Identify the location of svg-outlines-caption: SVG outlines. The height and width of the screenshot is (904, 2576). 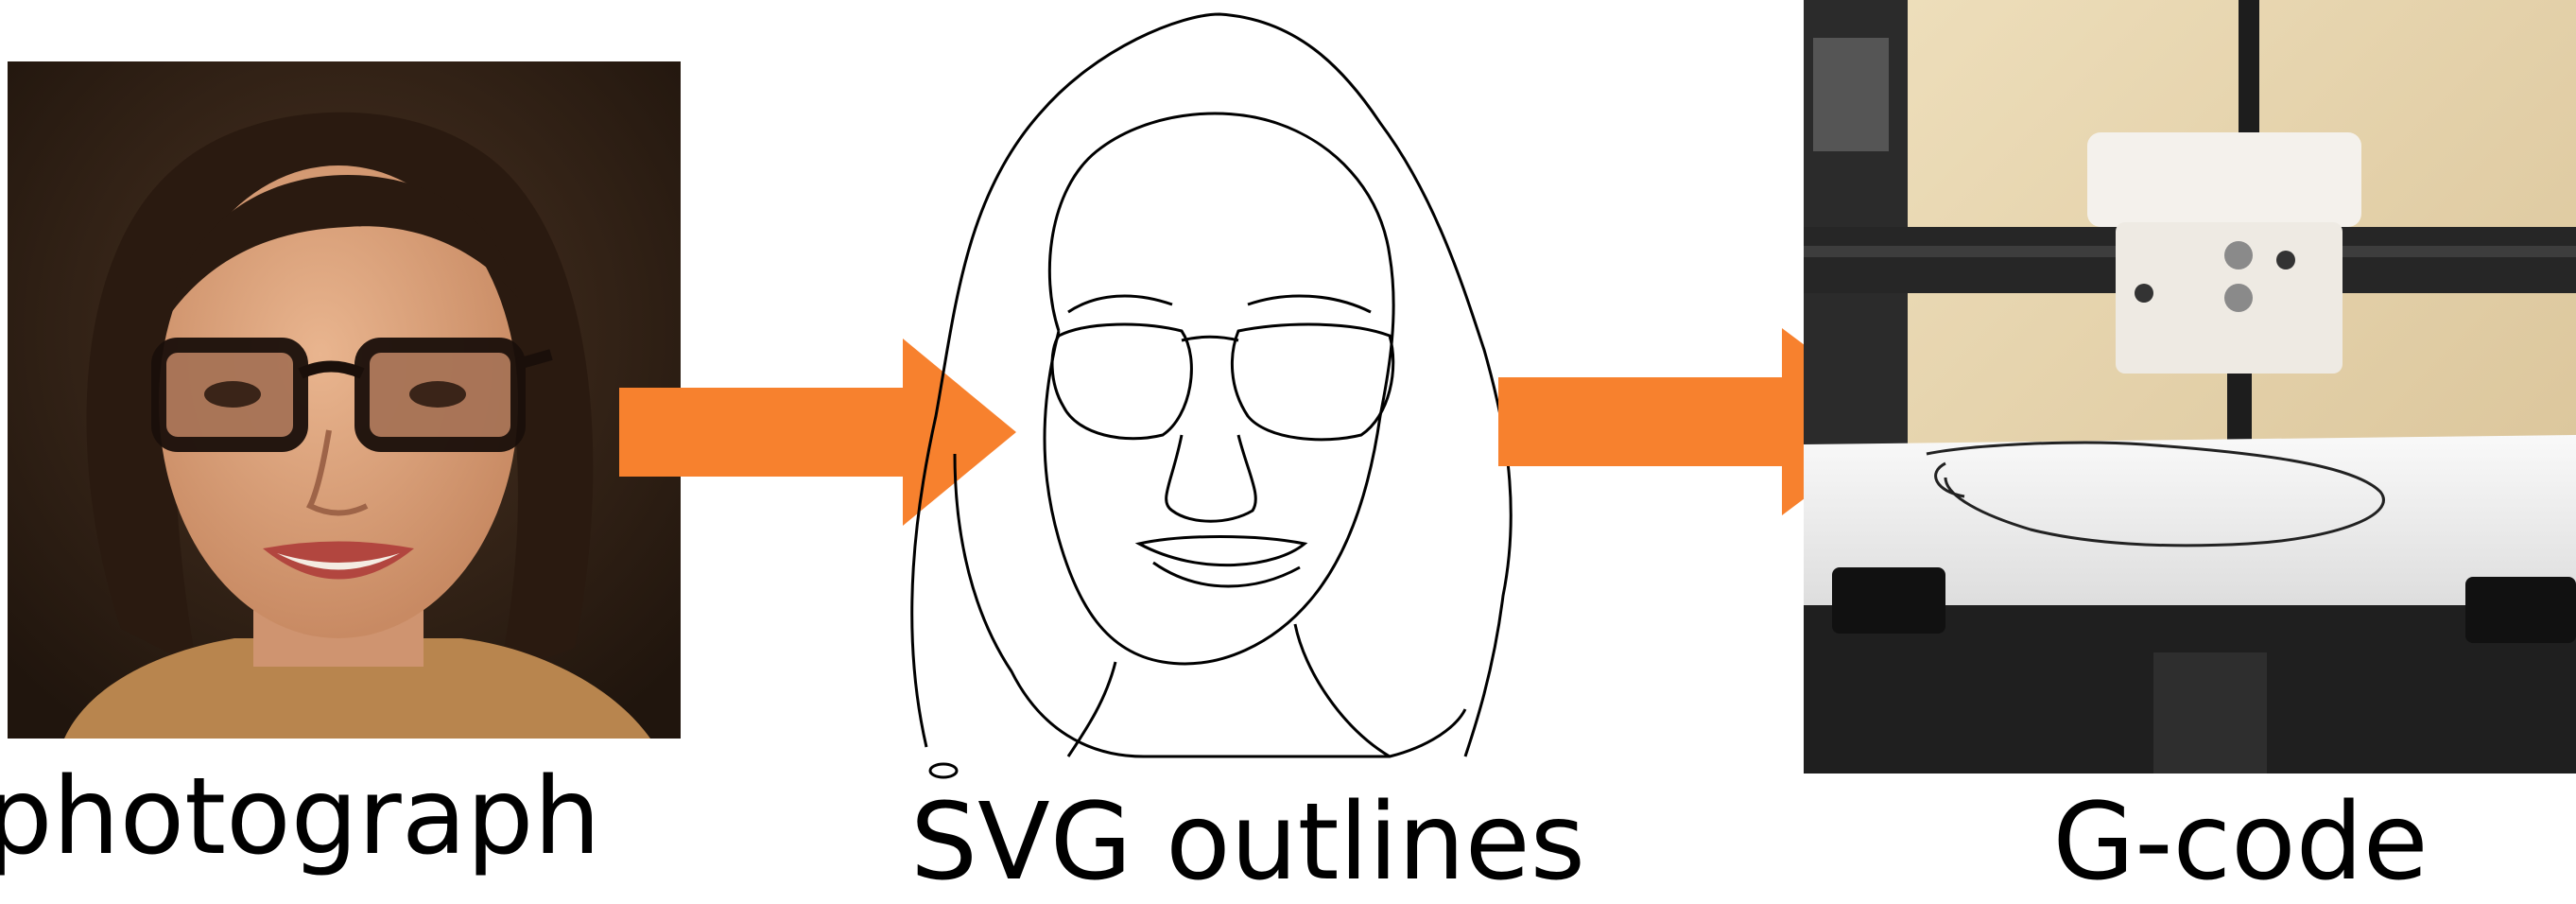
(1247, 842).